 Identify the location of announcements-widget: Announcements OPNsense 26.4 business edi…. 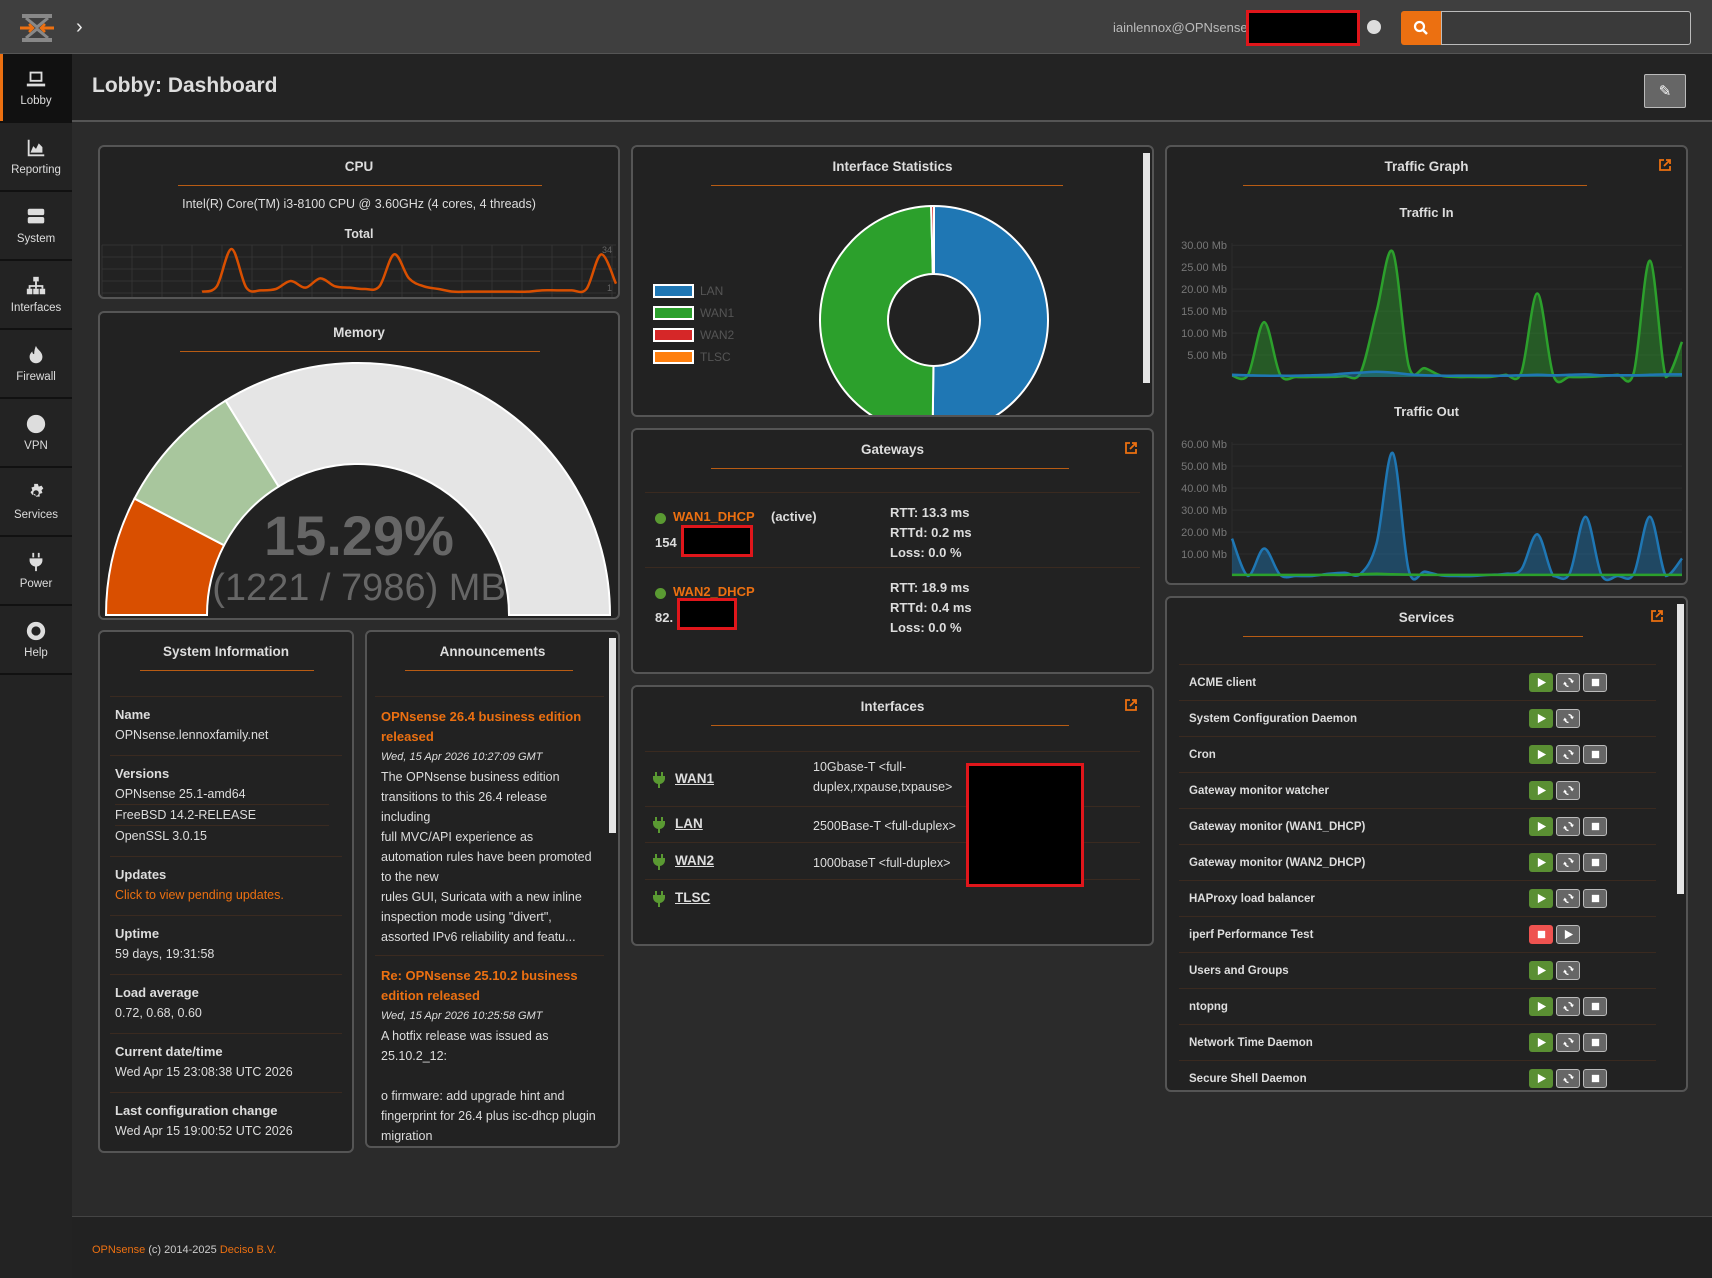
(492, 889).